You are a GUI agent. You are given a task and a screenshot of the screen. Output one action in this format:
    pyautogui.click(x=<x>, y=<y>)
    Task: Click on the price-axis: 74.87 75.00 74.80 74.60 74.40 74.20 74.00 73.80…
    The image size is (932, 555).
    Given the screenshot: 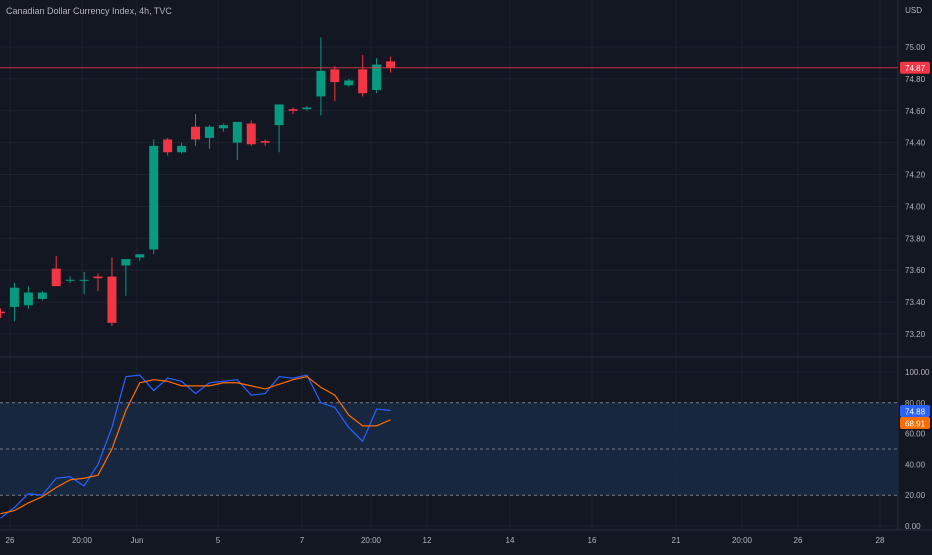 What is the action you would take?
    pyautogui.click(x=915, y=191)
    